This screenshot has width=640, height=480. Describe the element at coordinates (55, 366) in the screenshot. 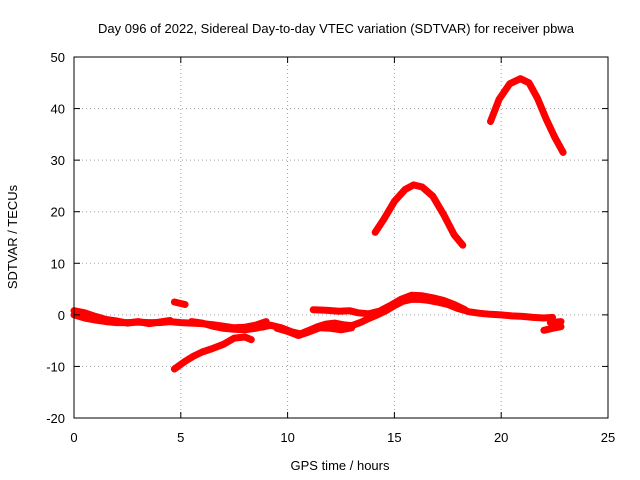

I see `y-tick-label: -10` at that location.